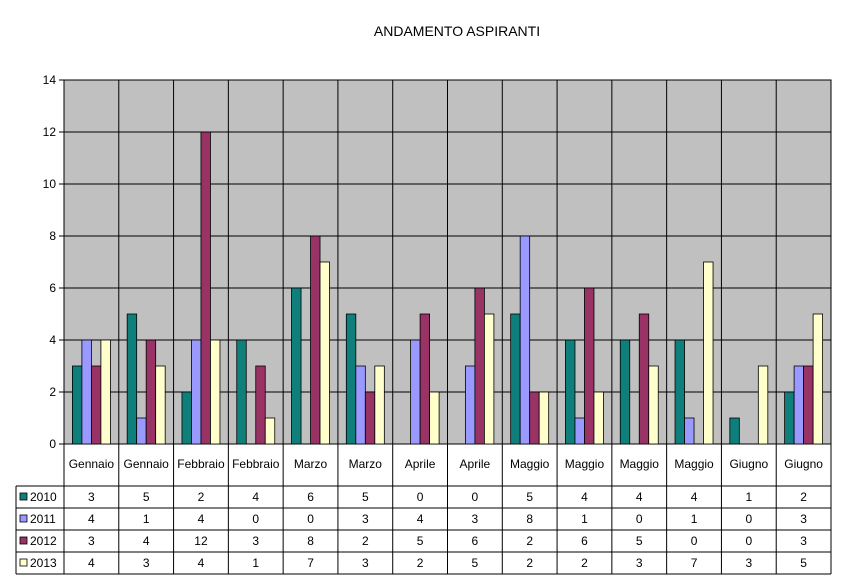  Describe the element at coordinates (23, 518) in the screenshot. I see `legend-key-2011` at that location.